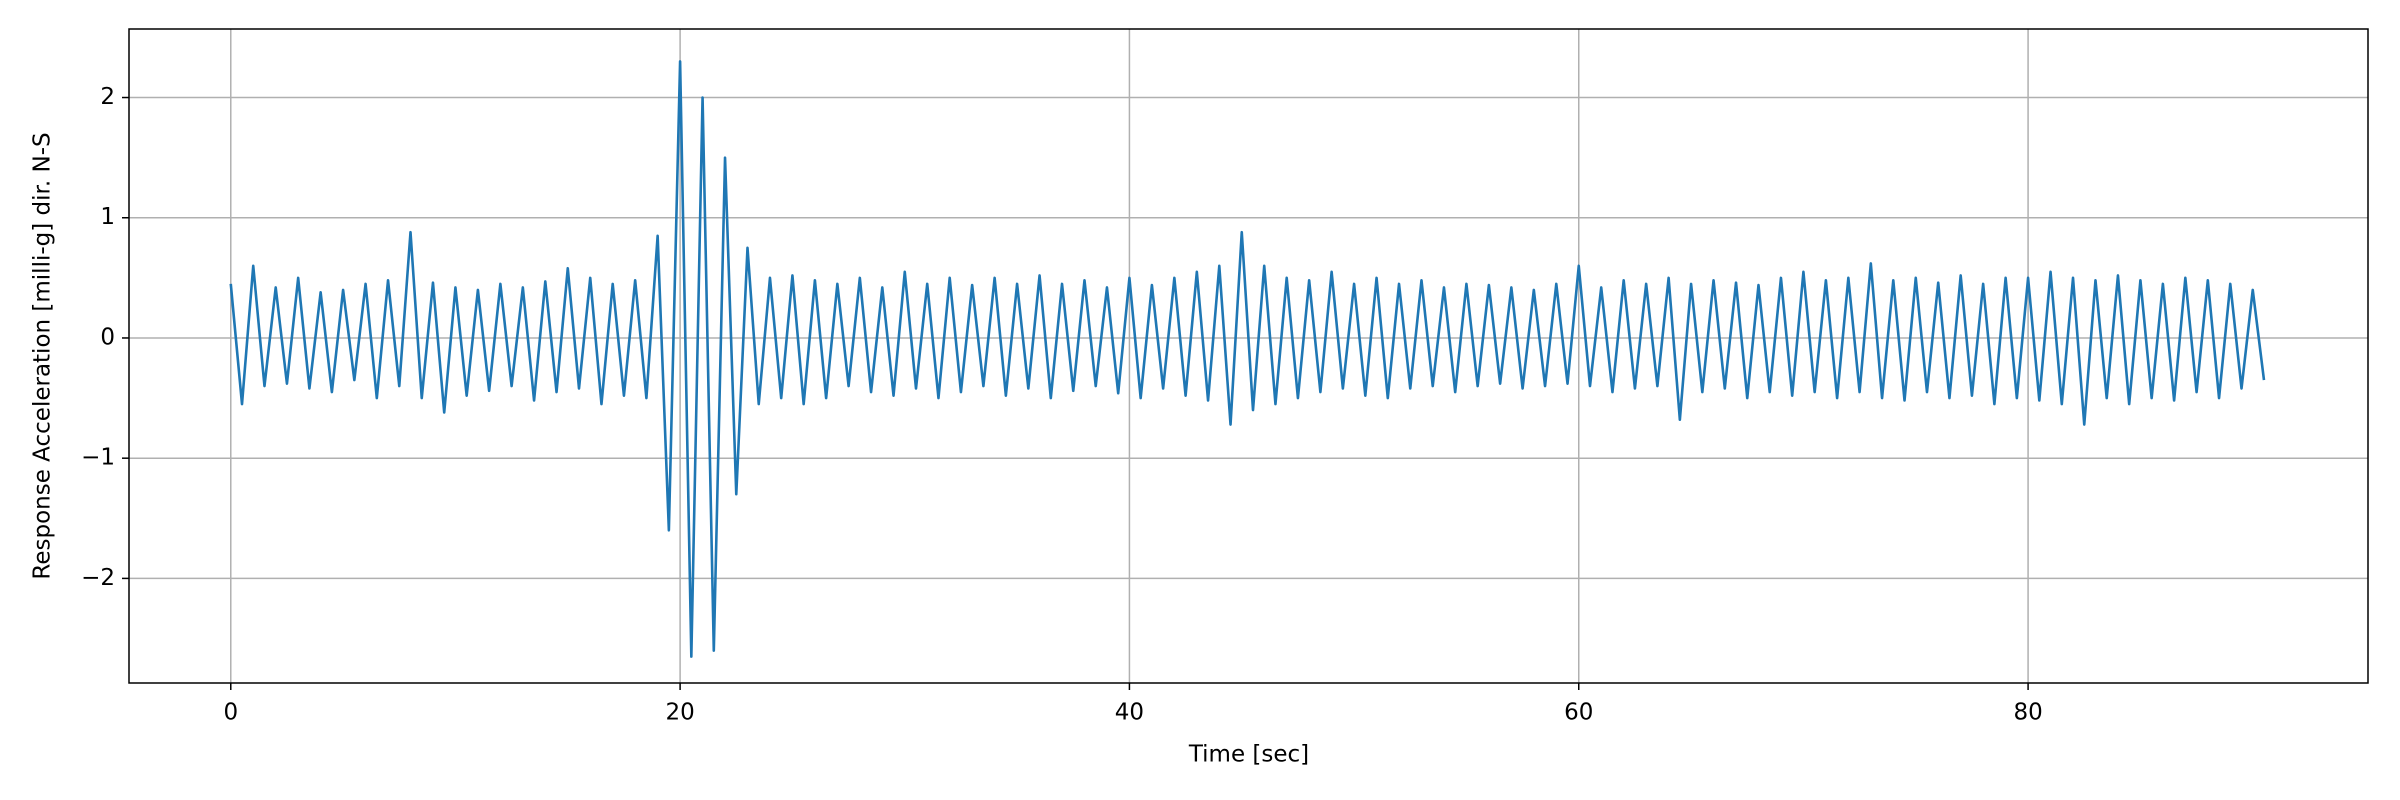 This screenshot has height=800, width=2400. I want to click on x-axis-label: Time [sec], so click(1248, 755).